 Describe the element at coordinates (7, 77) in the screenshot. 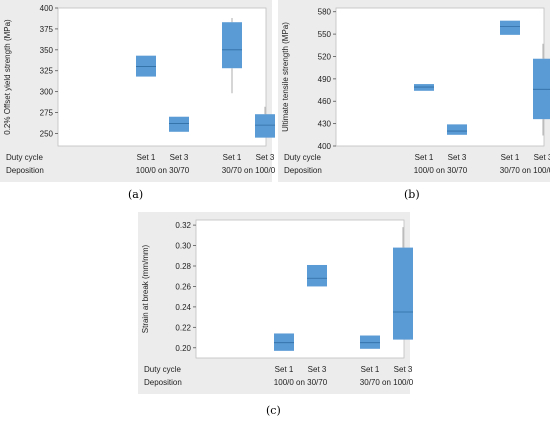

I see `y-axis-title: 0.2% Offset yield strength (MPa)` at that location.